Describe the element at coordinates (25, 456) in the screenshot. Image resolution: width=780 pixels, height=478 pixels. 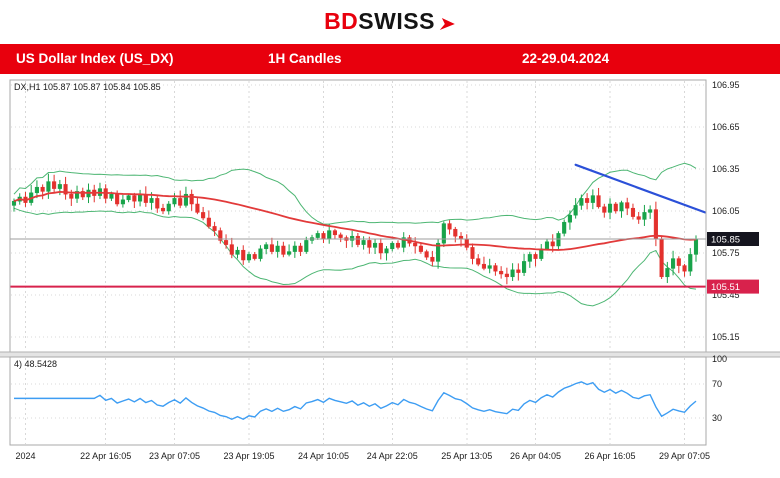
I see `svg-text: 2024` at that location.